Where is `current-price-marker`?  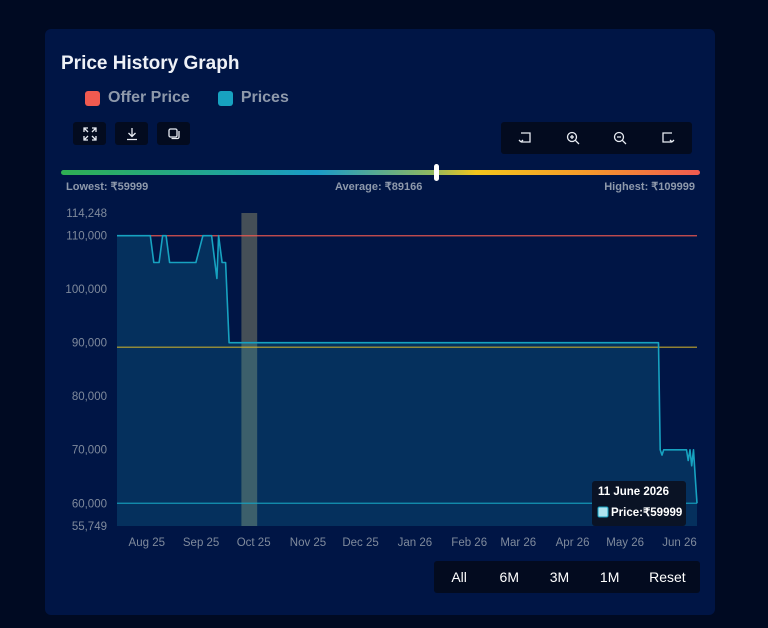 current-price-marker is located at coordinates (436, 172).